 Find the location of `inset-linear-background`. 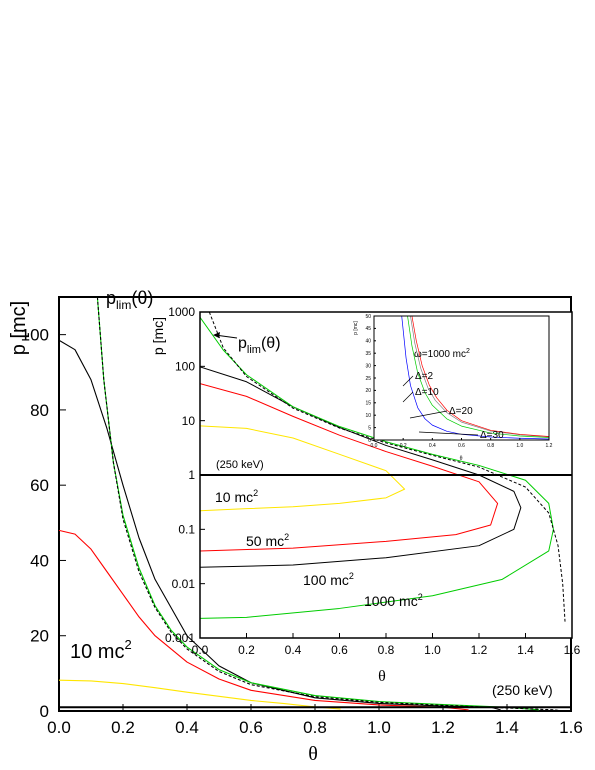

inset-linear-background is located at coordinates (461, 378).